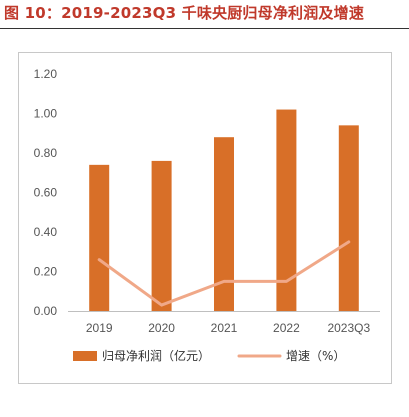  I want to click on growth-line, so click(224, 273).